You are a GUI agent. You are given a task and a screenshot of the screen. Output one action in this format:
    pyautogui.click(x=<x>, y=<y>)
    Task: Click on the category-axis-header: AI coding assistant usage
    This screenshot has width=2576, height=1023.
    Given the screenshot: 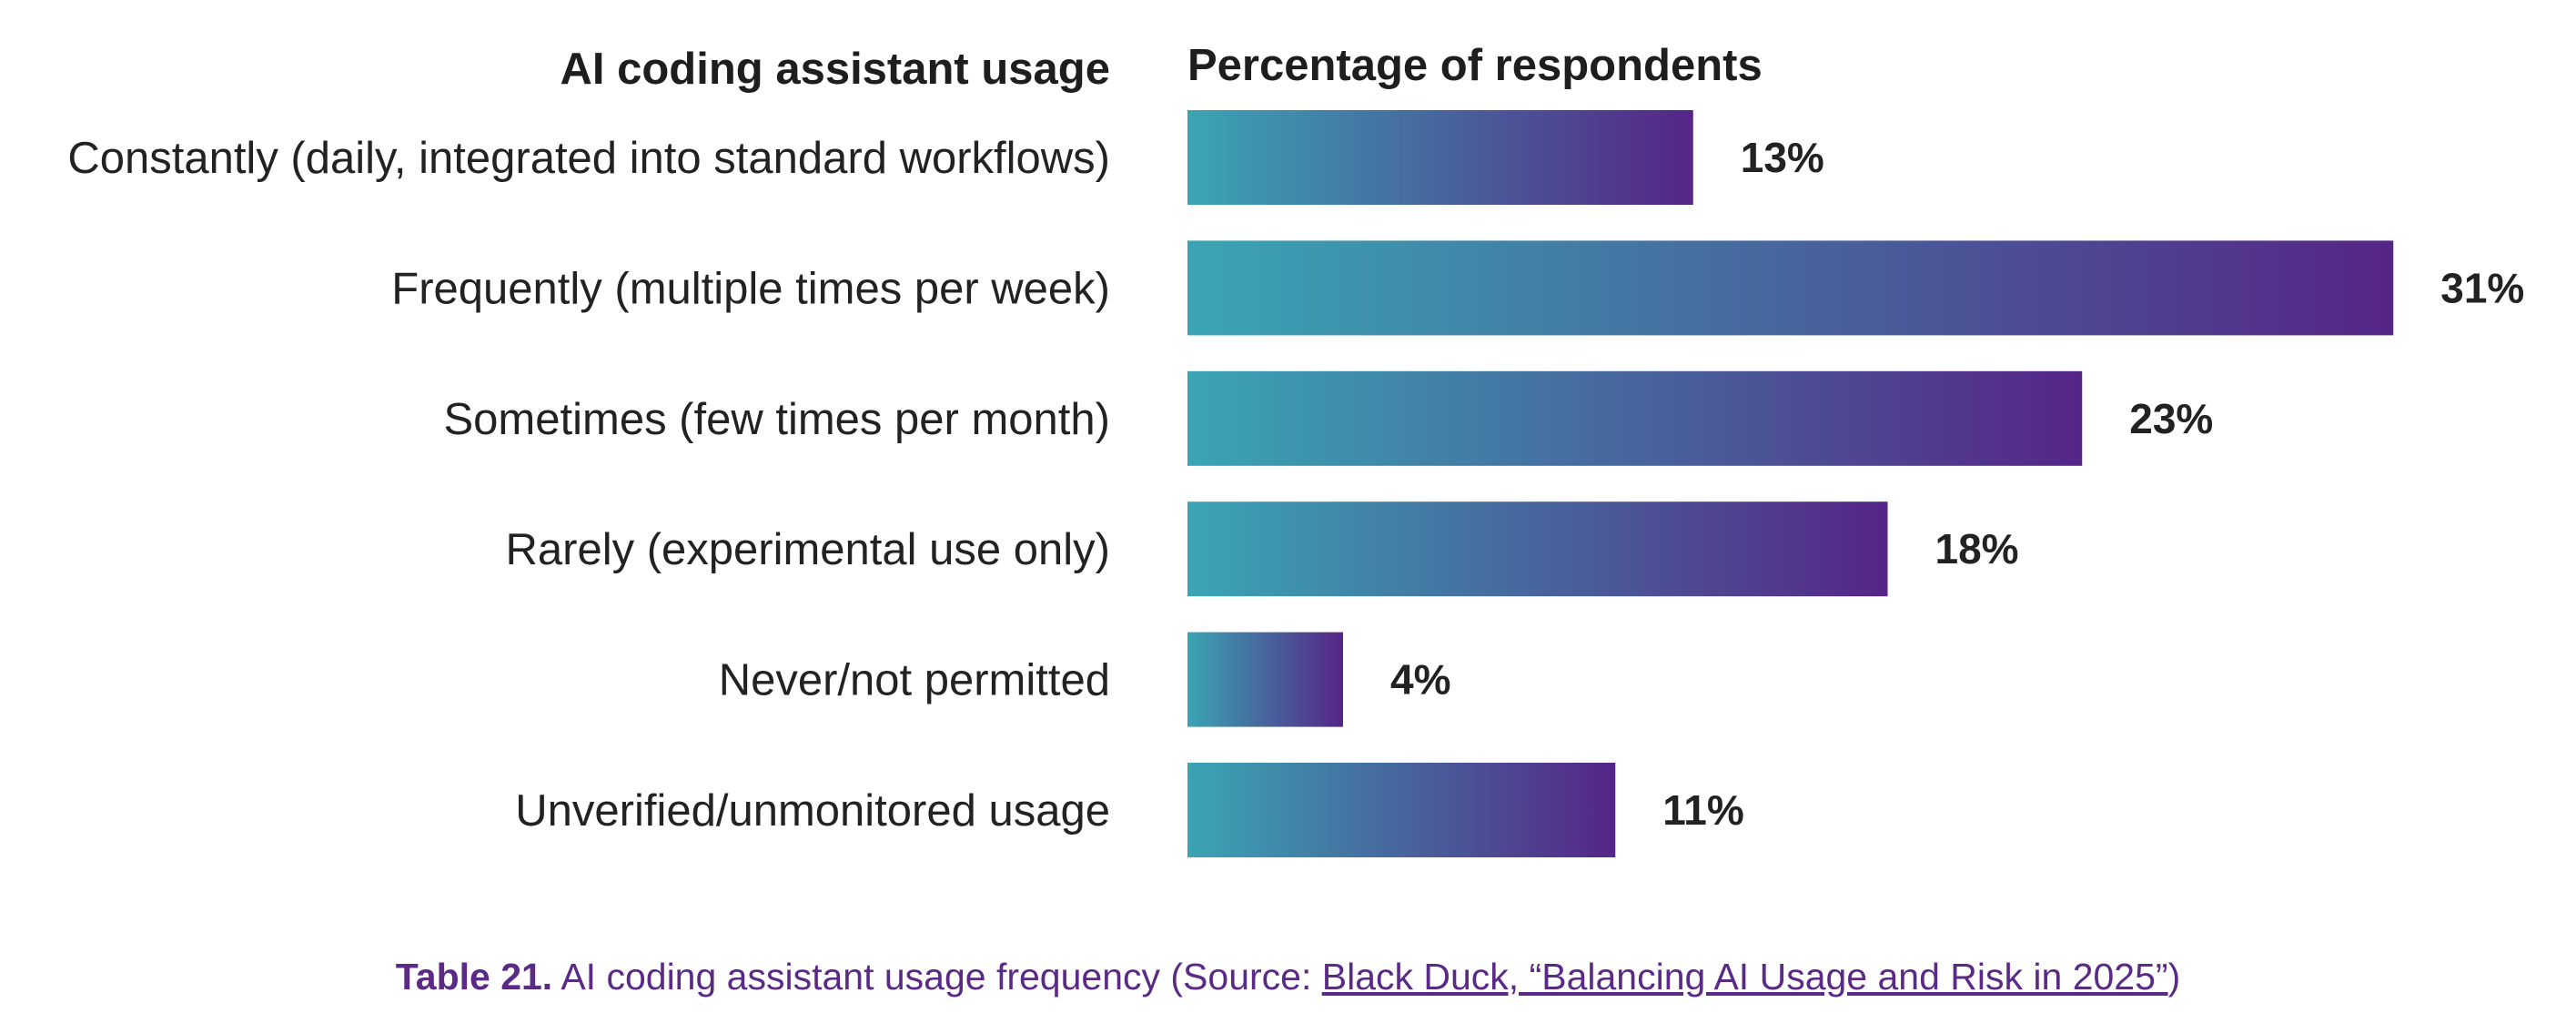 What is the action you would take?
    pyautogui.click(x=836, y=69)
    